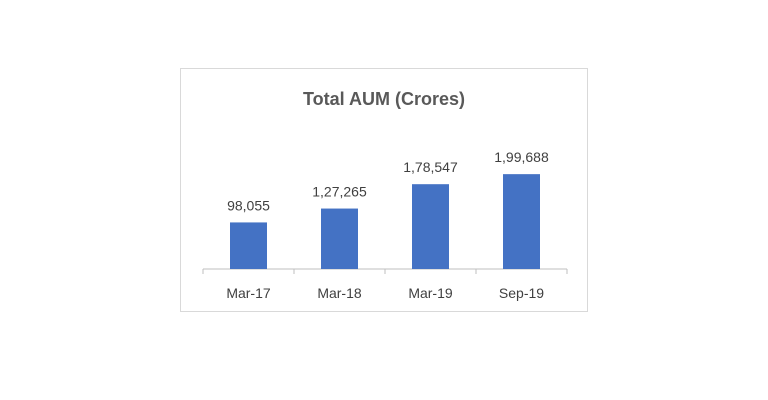 This screenshot has height=400, width=768. I want to click on data-label-mar-17: 98,055, so click(248, 205).